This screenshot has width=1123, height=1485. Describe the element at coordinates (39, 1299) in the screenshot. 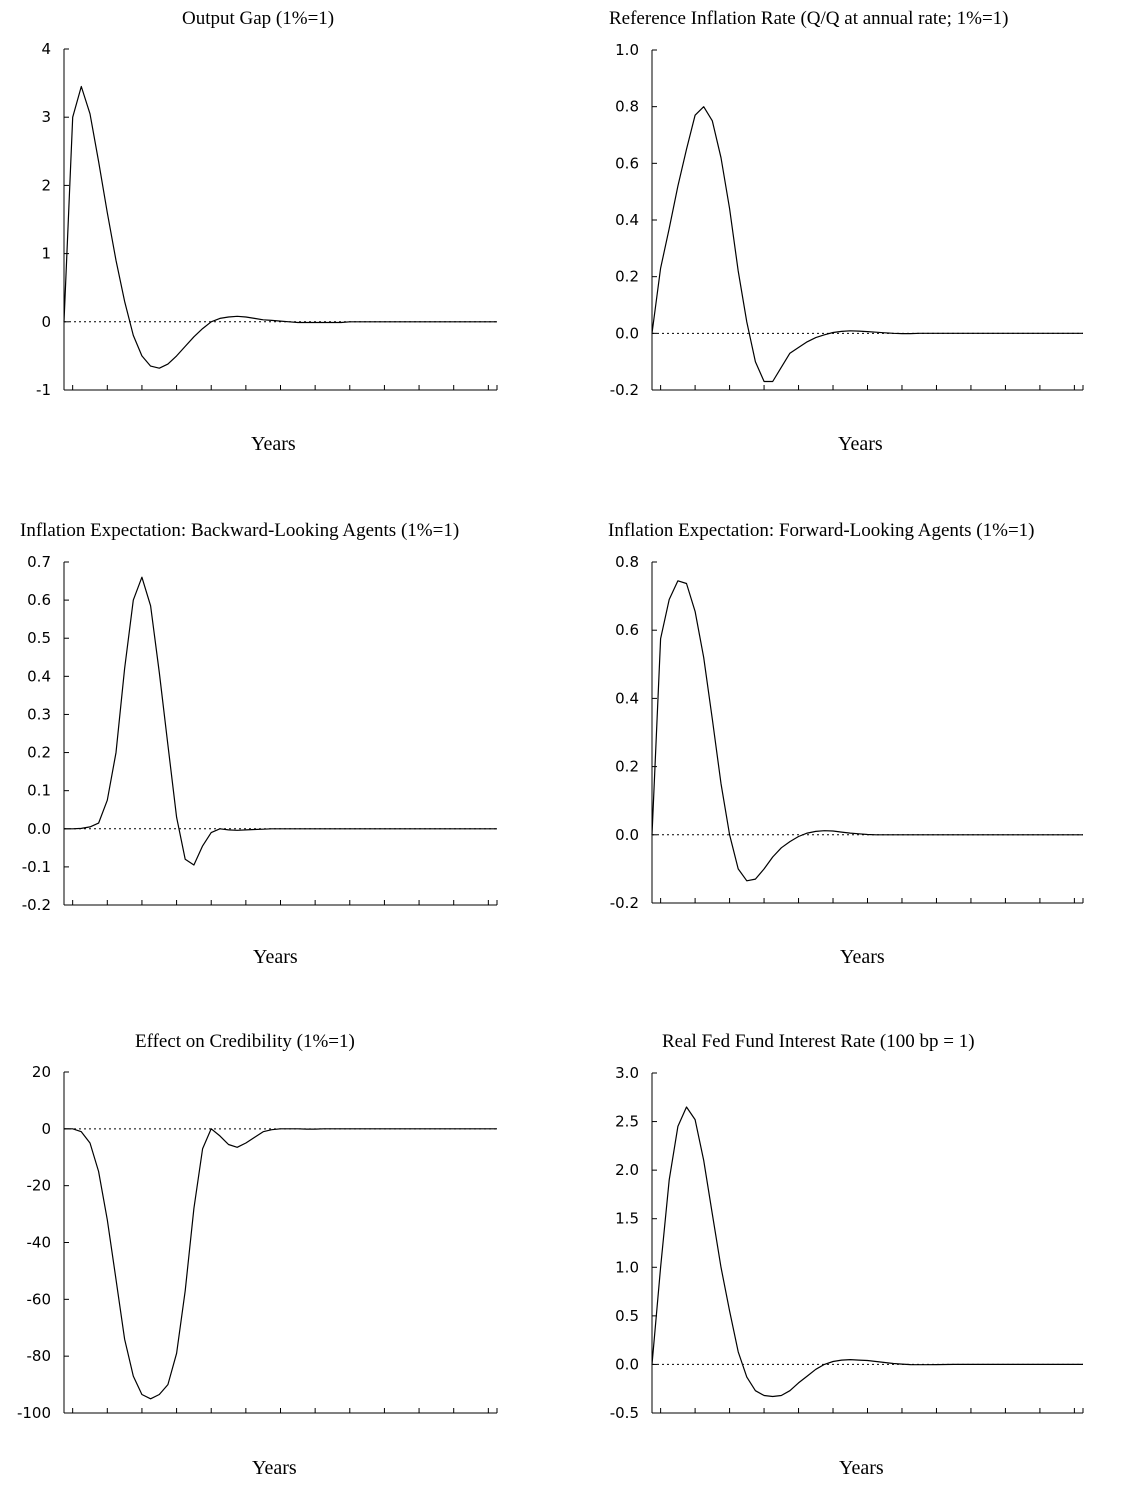

I see `y-tick-label: -60` at that location.